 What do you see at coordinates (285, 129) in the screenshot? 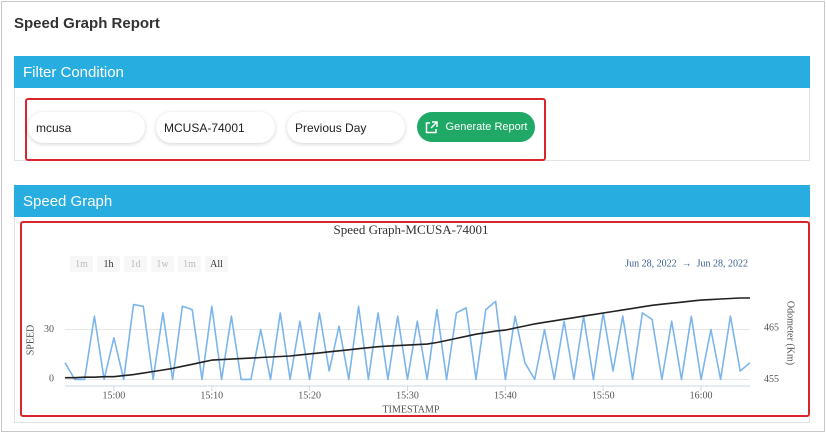
I see `filter-highlight` at bounding box center [285, 129].